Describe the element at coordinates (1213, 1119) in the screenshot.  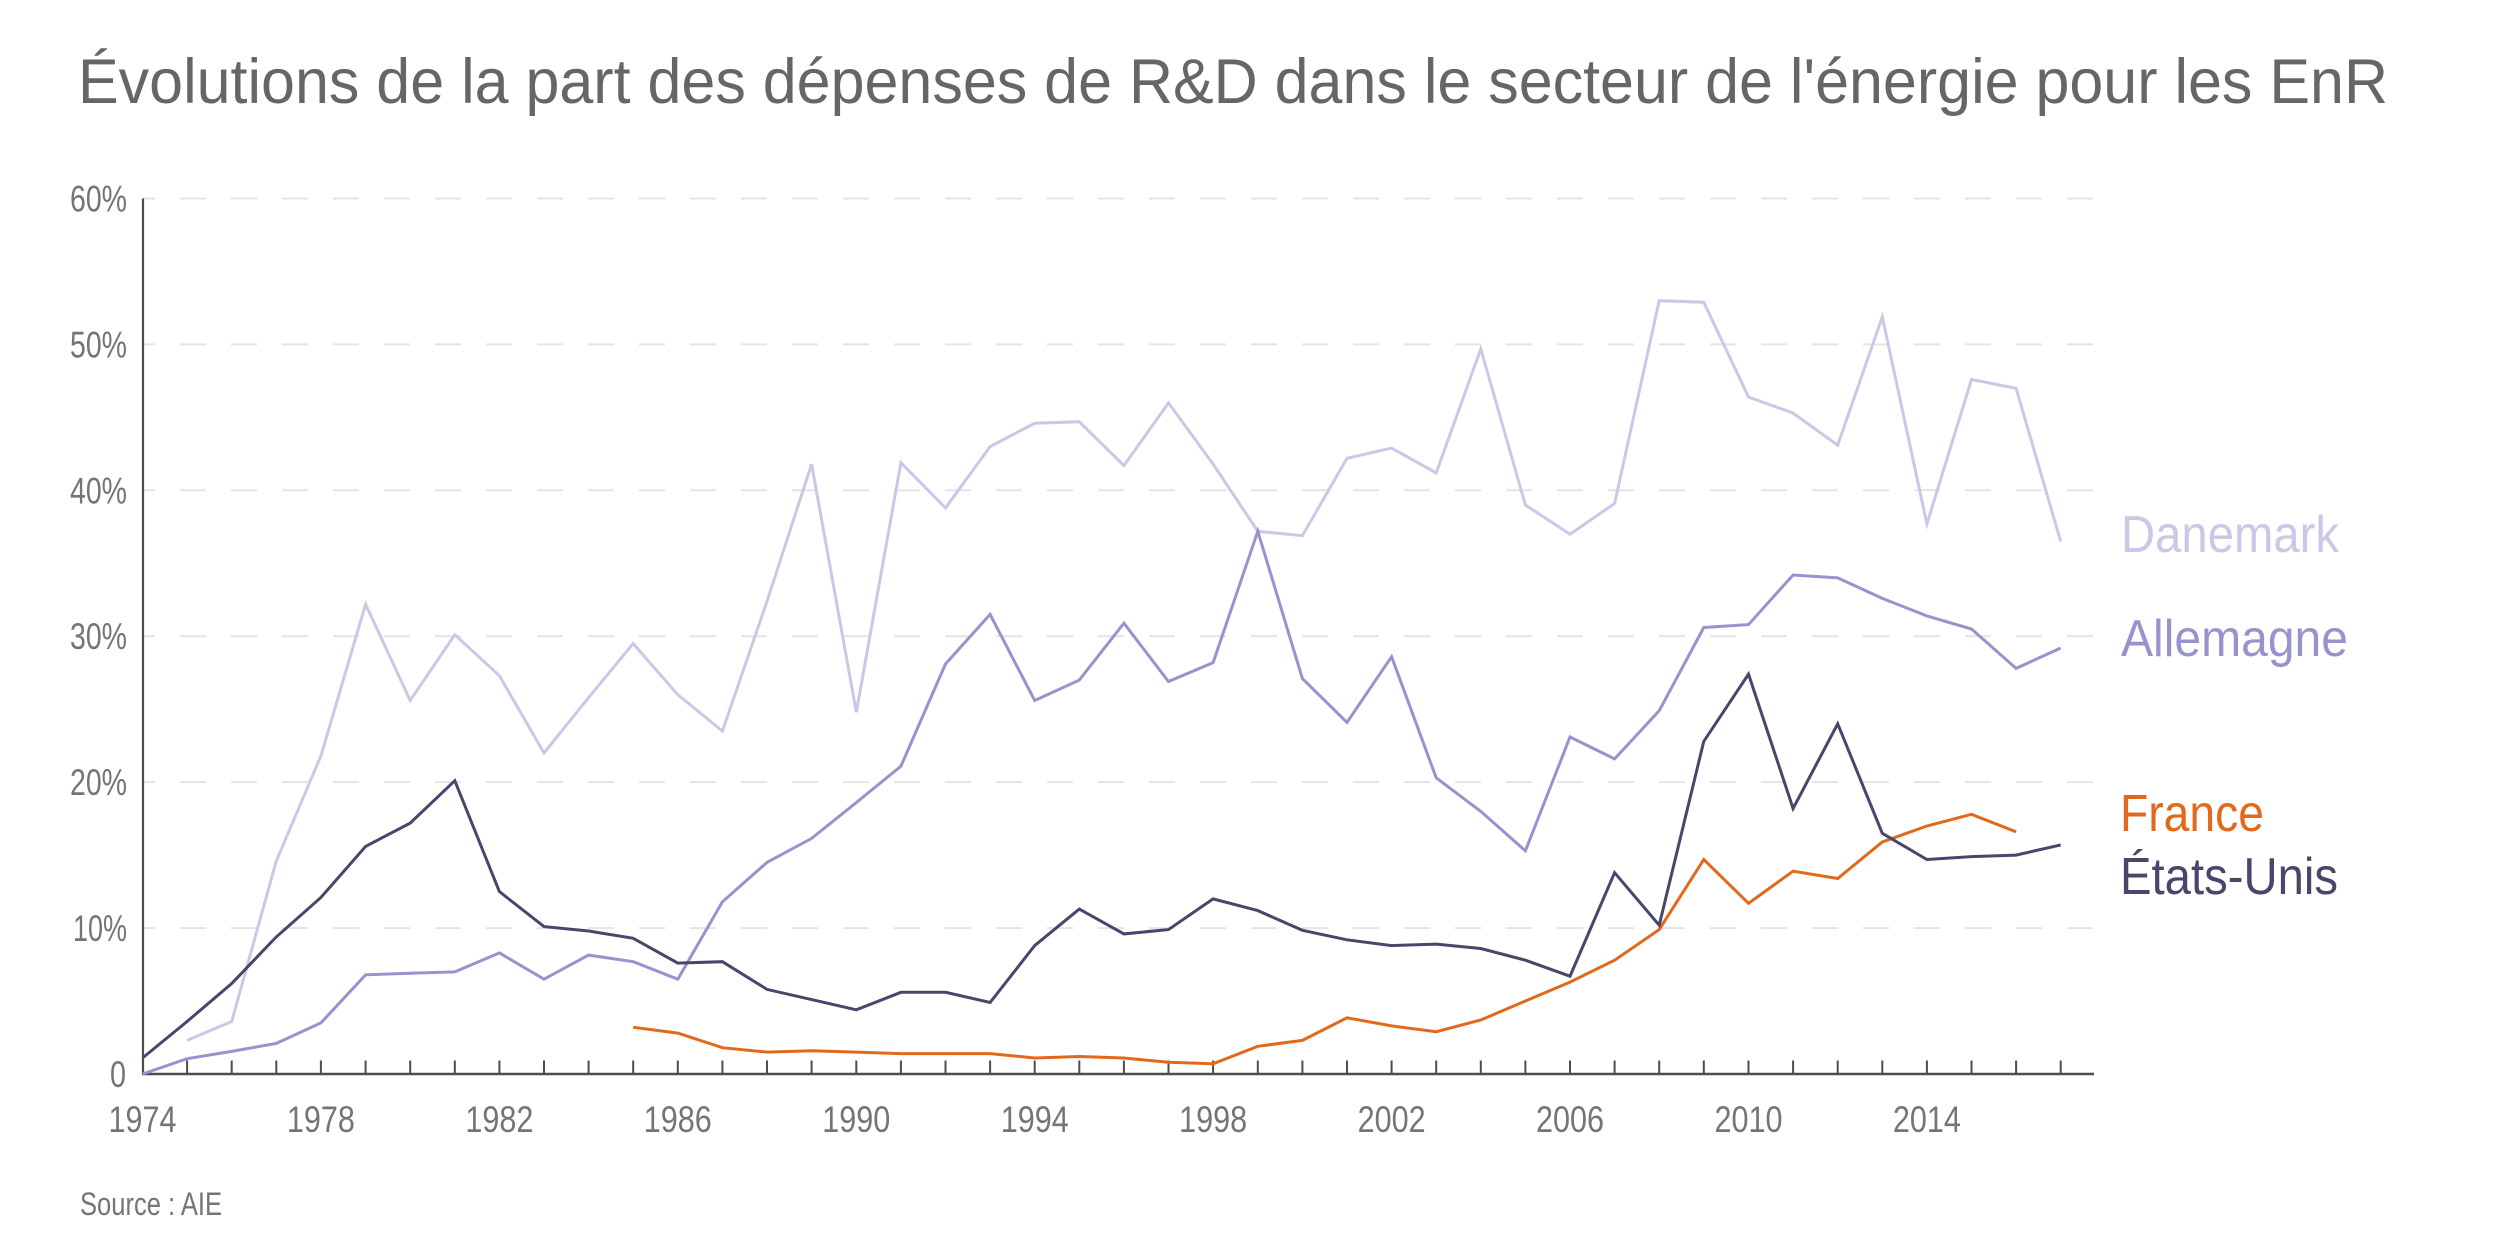
I see `svg-text: 1998` at that location.